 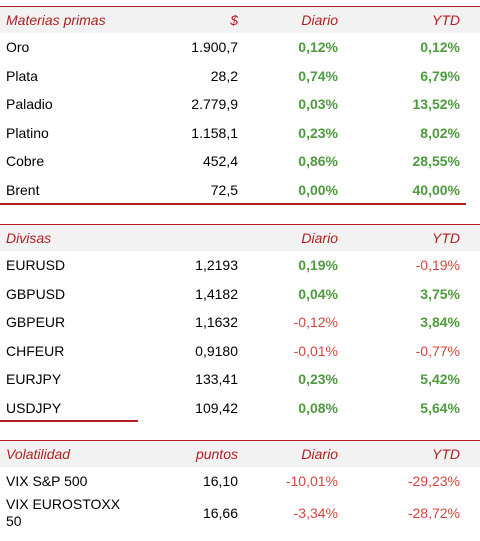 What do you see at coordinates (36, 322) in the screenshot?
I see `row-name: GBPEUR` at bounding box center [36, 322].